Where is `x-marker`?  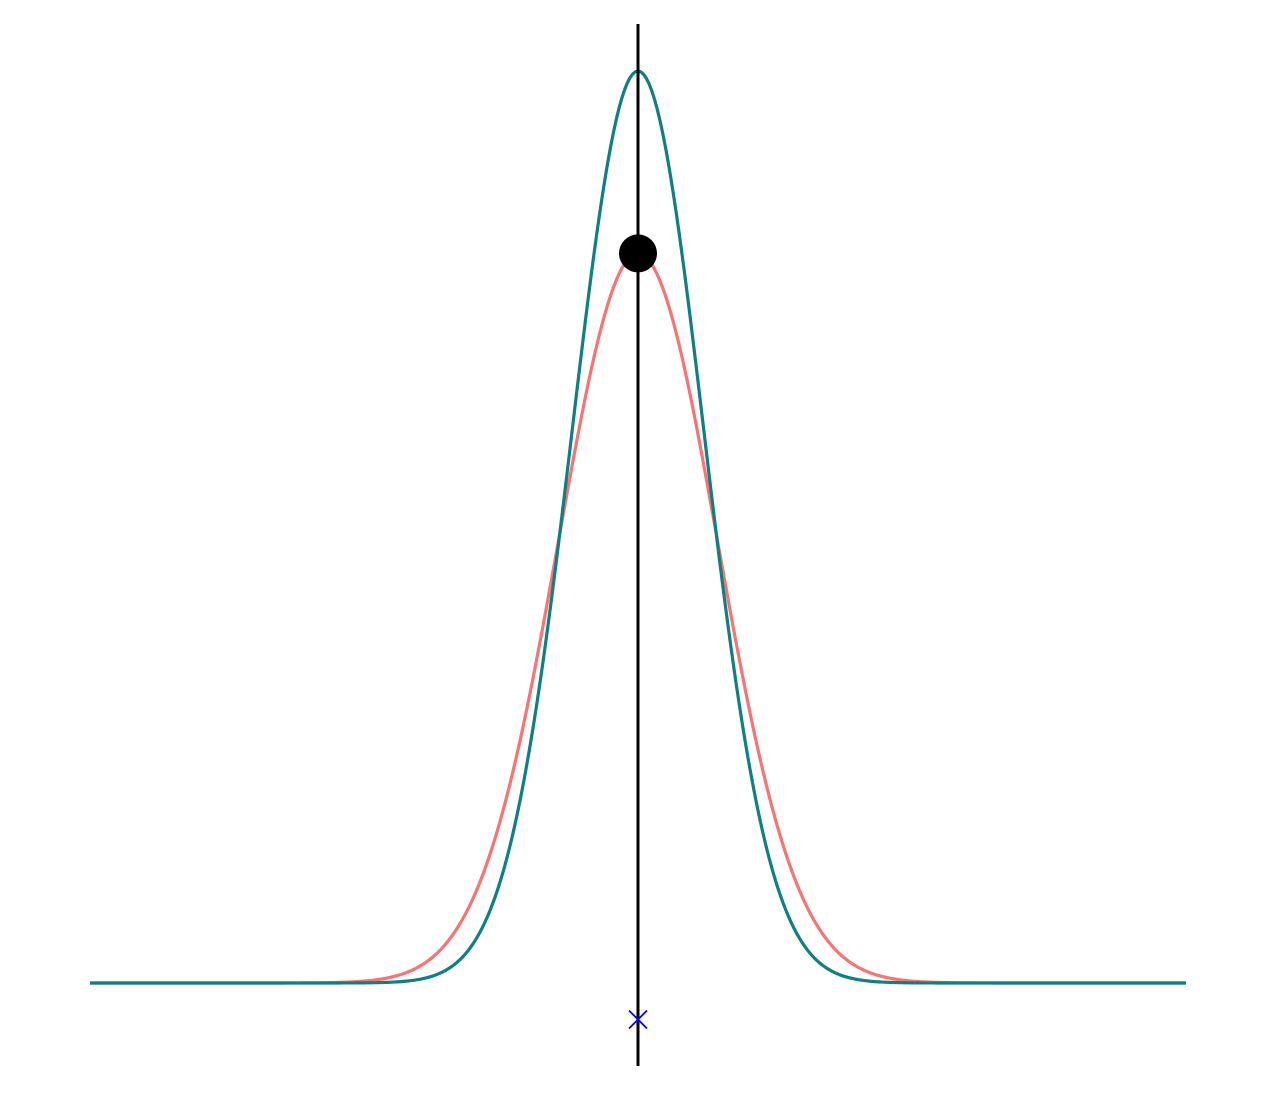
x-marker is located at coordinates (638, 1019).